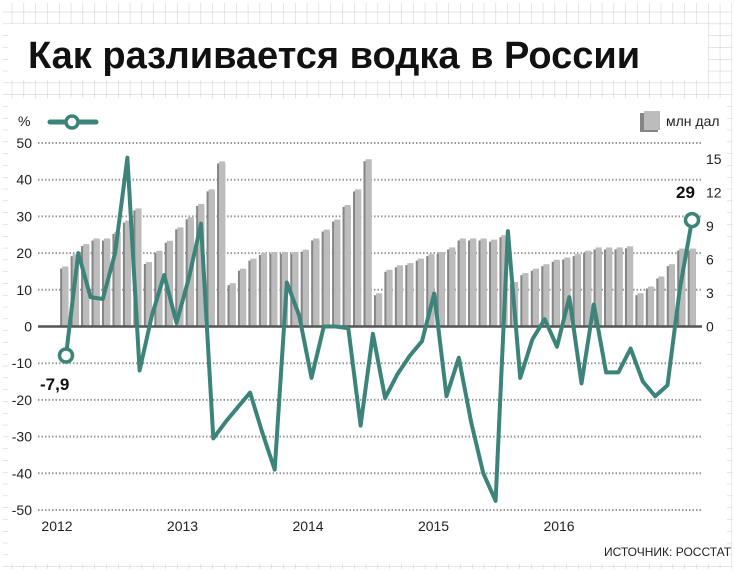  I want to click on first-point-label: -7,9, so click(54, 384).